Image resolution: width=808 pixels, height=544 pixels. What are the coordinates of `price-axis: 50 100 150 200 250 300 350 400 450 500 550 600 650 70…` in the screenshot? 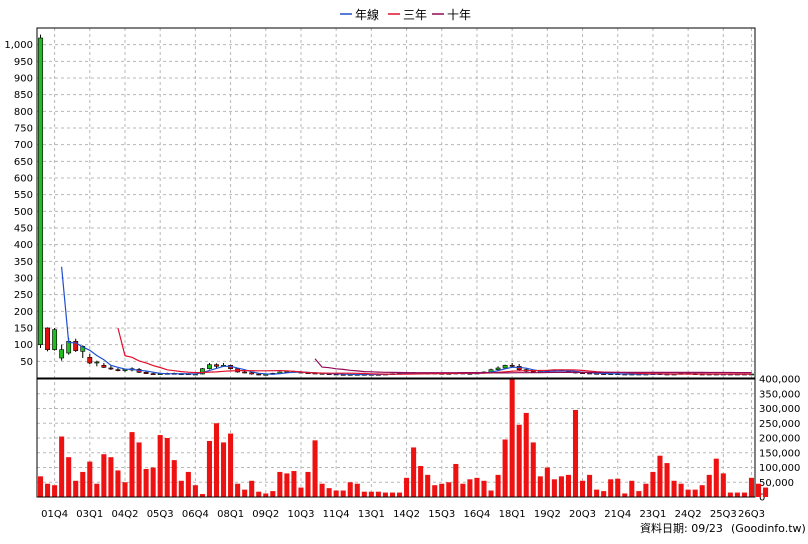 It's located at (18, 204).